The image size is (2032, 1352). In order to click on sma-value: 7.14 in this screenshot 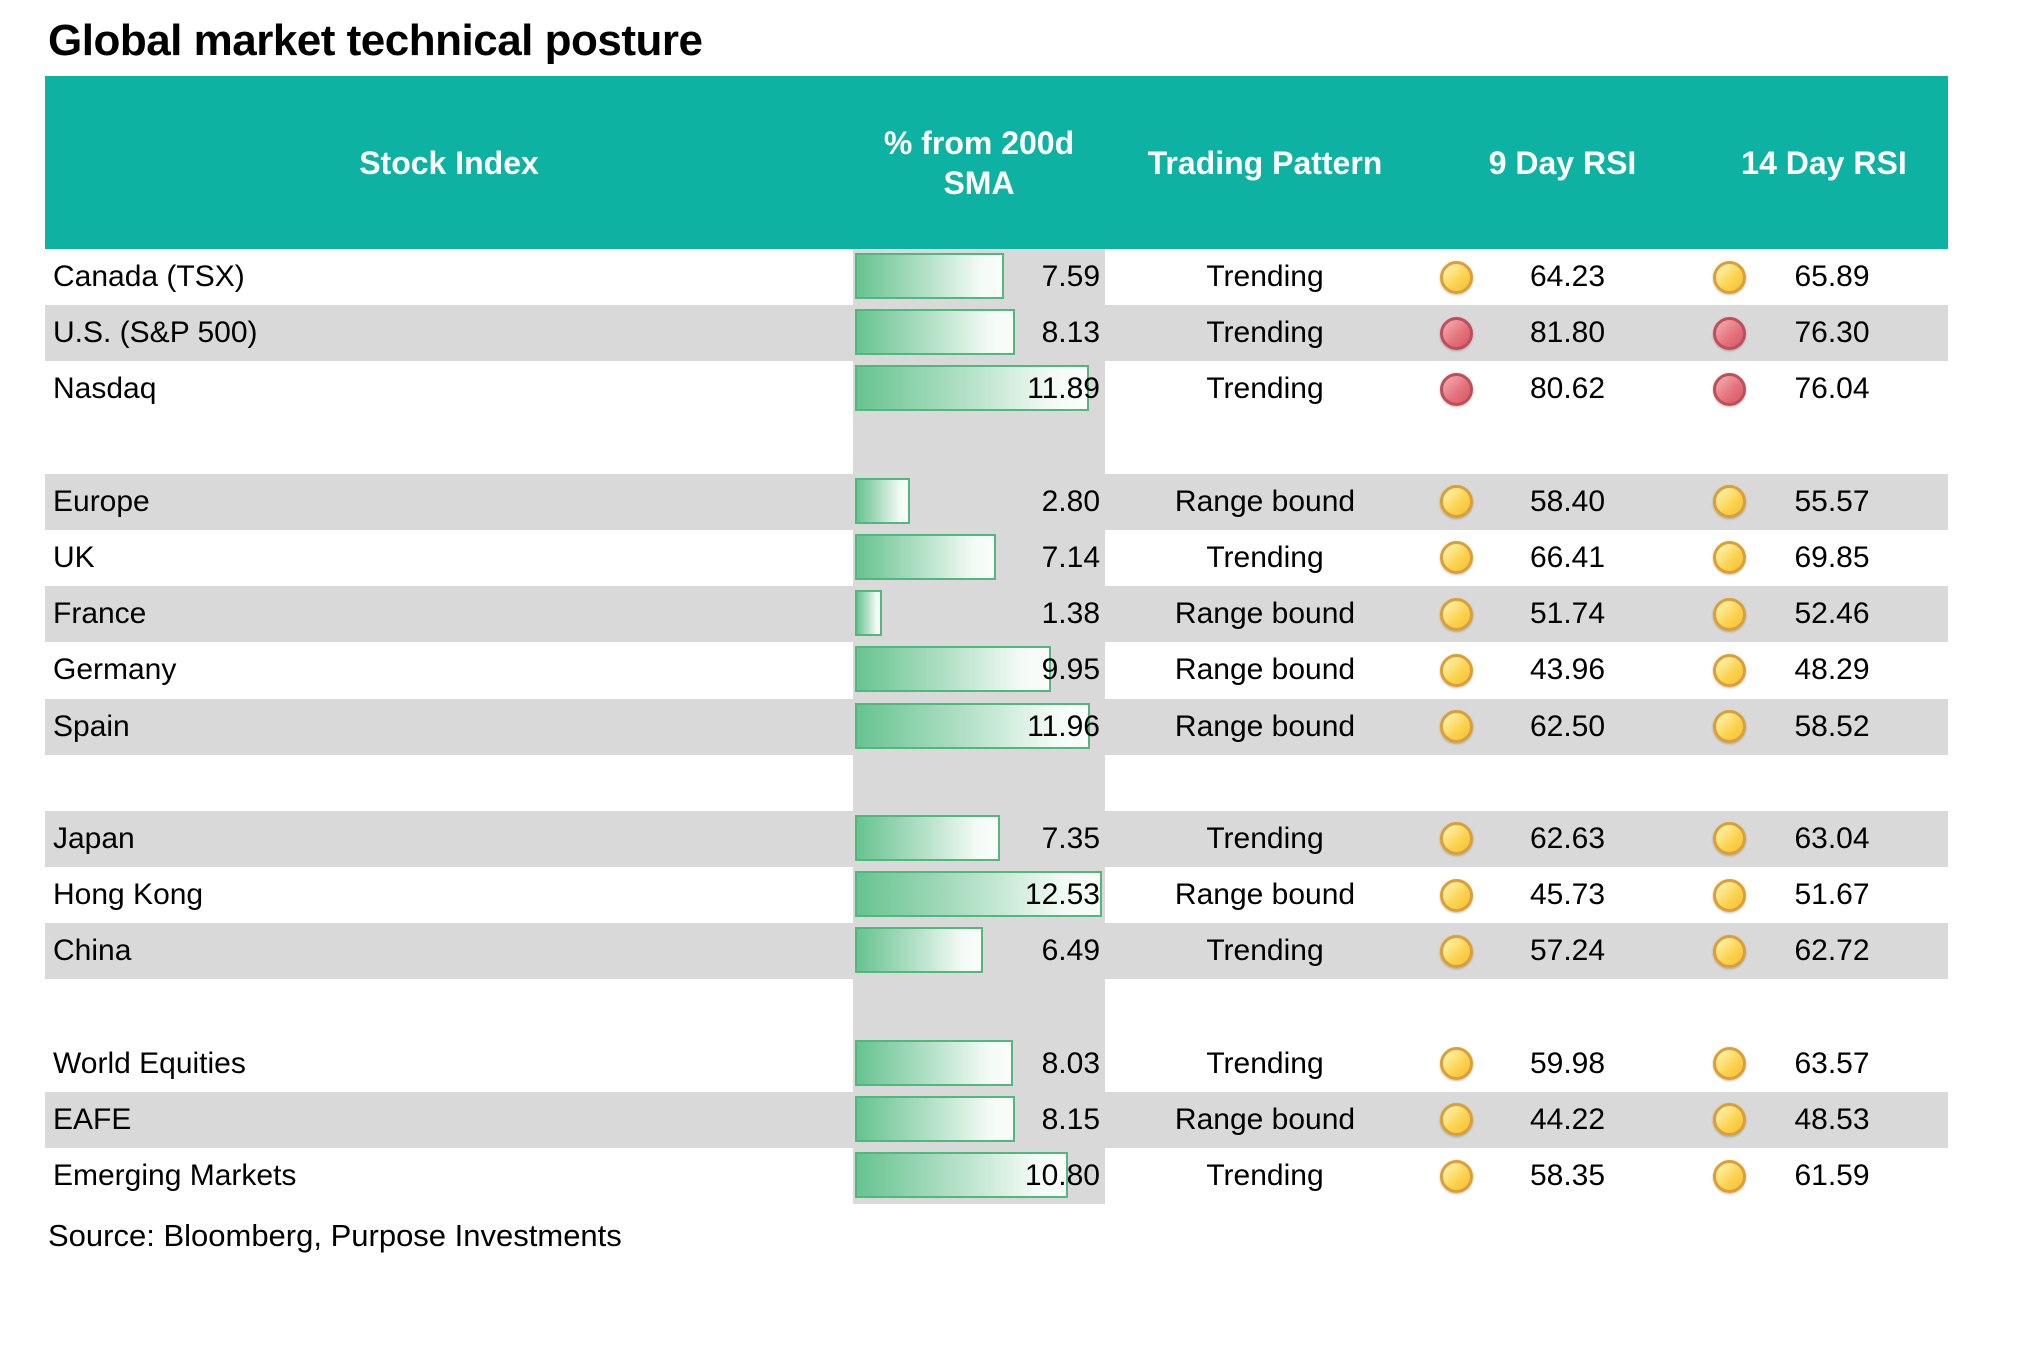, I will do `click(1070, 557)`.